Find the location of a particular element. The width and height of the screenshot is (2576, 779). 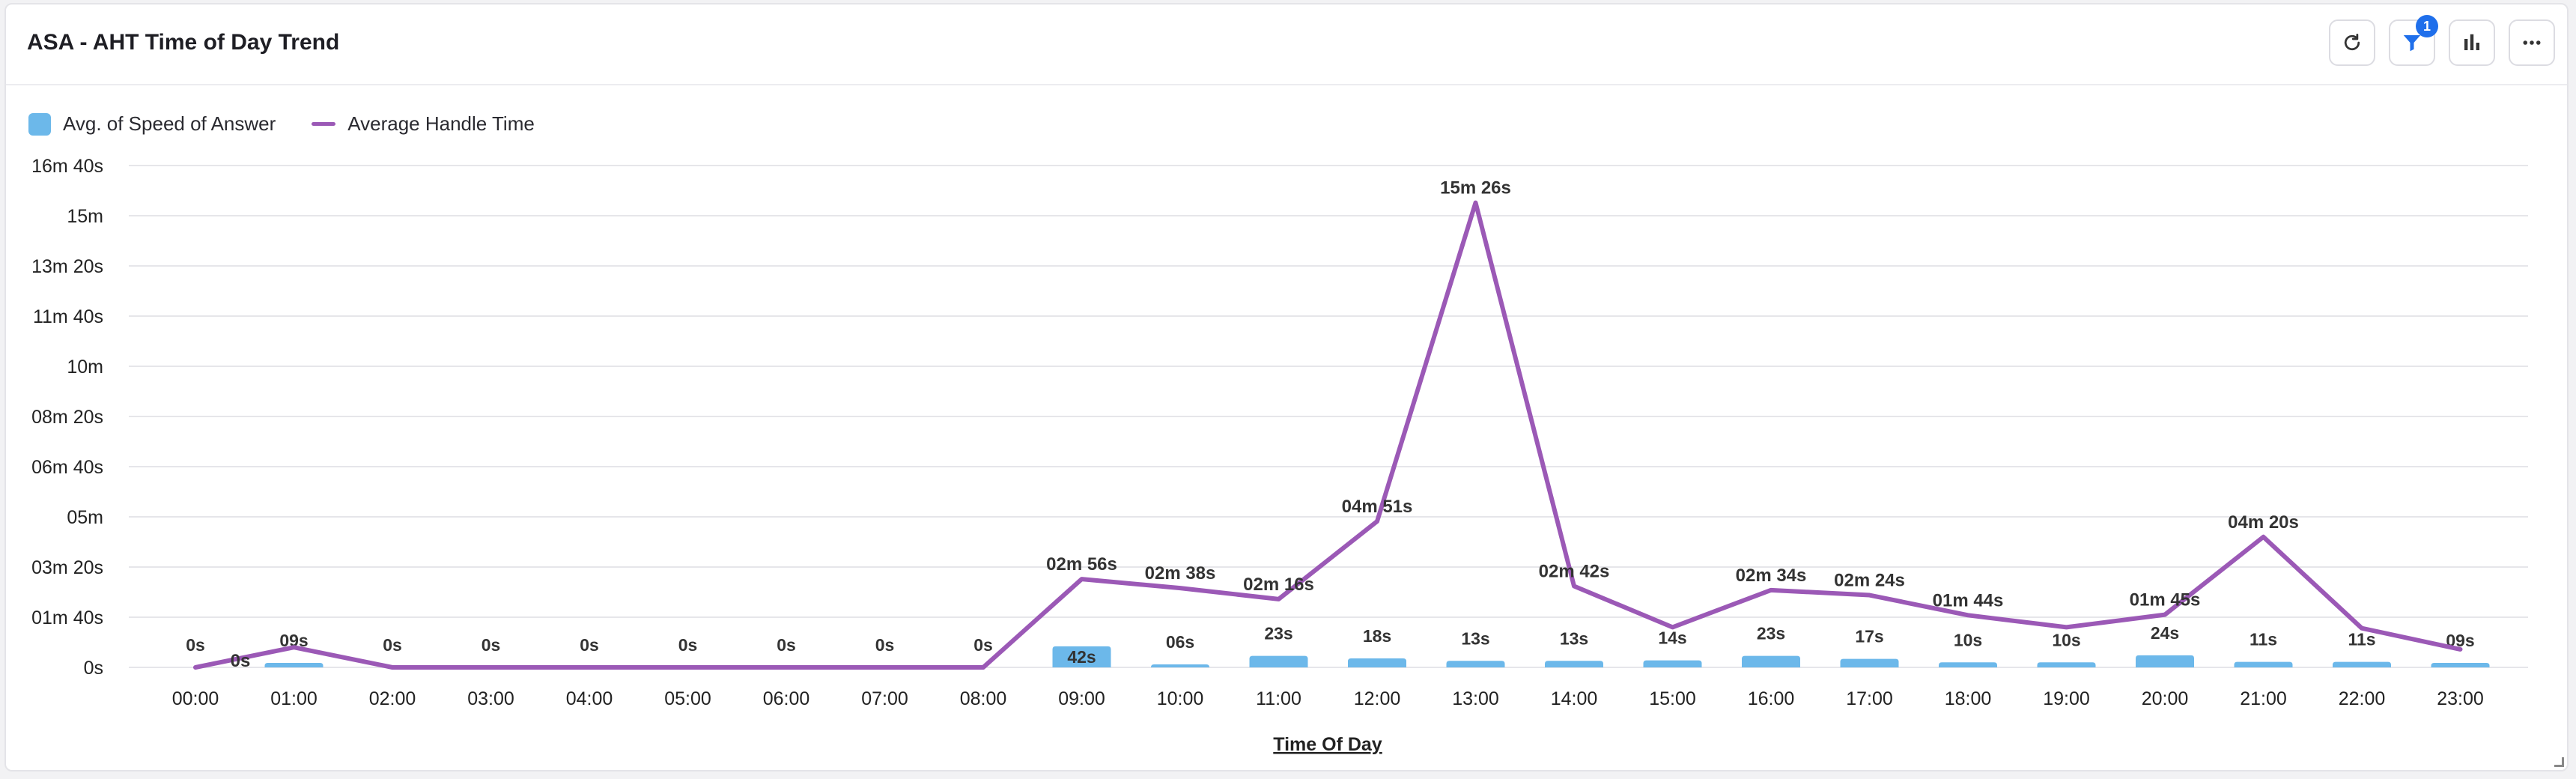

x-tick-label: 06:00 is located at coordinates (786, 698).